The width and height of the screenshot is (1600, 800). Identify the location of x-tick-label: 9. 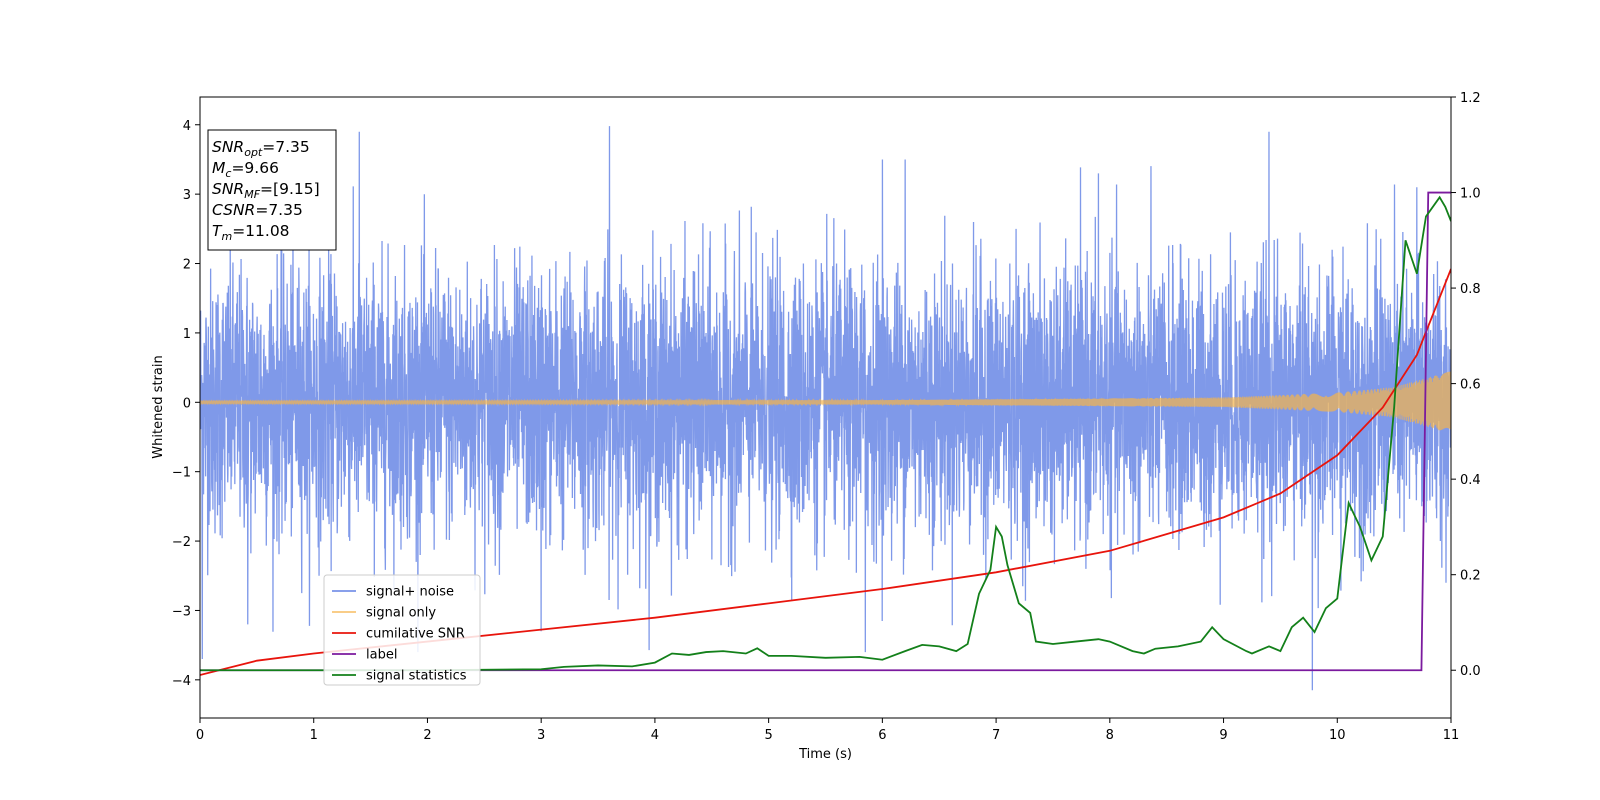
(1223, 735).